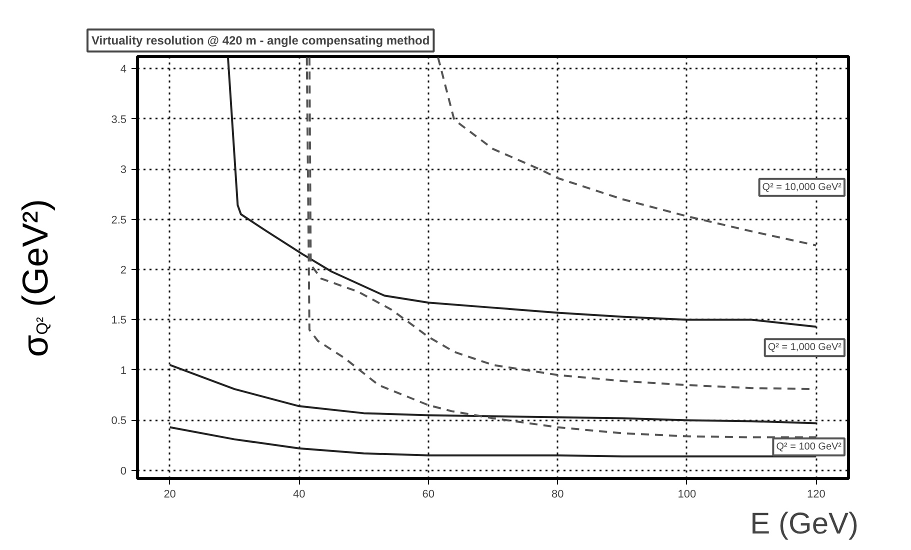 The image size is (911, 550). I want to click on y-tick-label: 4, so click(123, 70).